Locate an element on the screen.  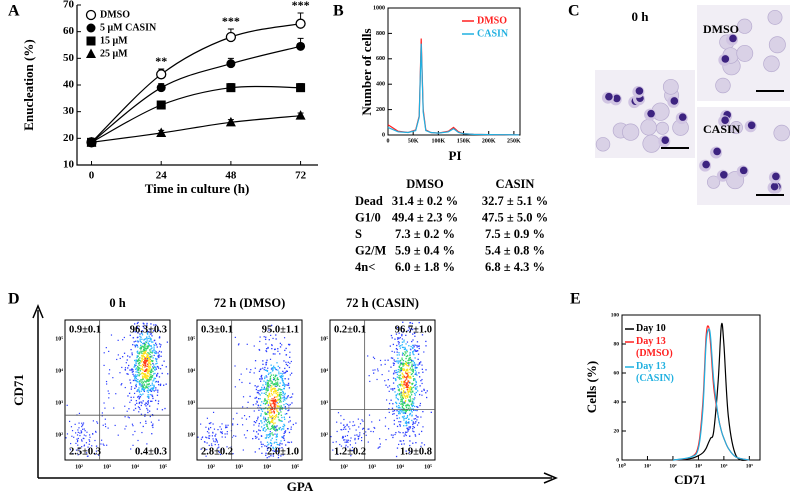
cell is located at coordinates (648, 127).